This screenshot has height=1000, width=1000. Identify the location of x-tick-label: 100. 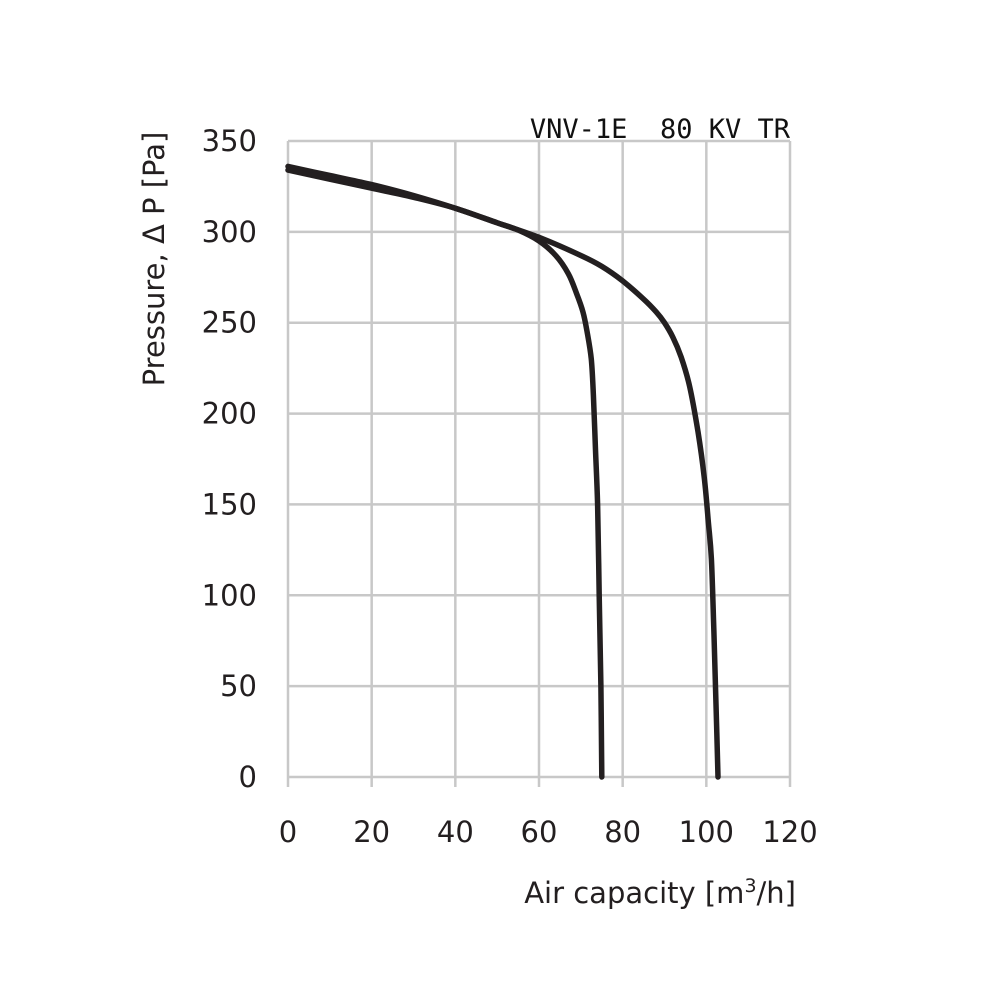
(706, 832).